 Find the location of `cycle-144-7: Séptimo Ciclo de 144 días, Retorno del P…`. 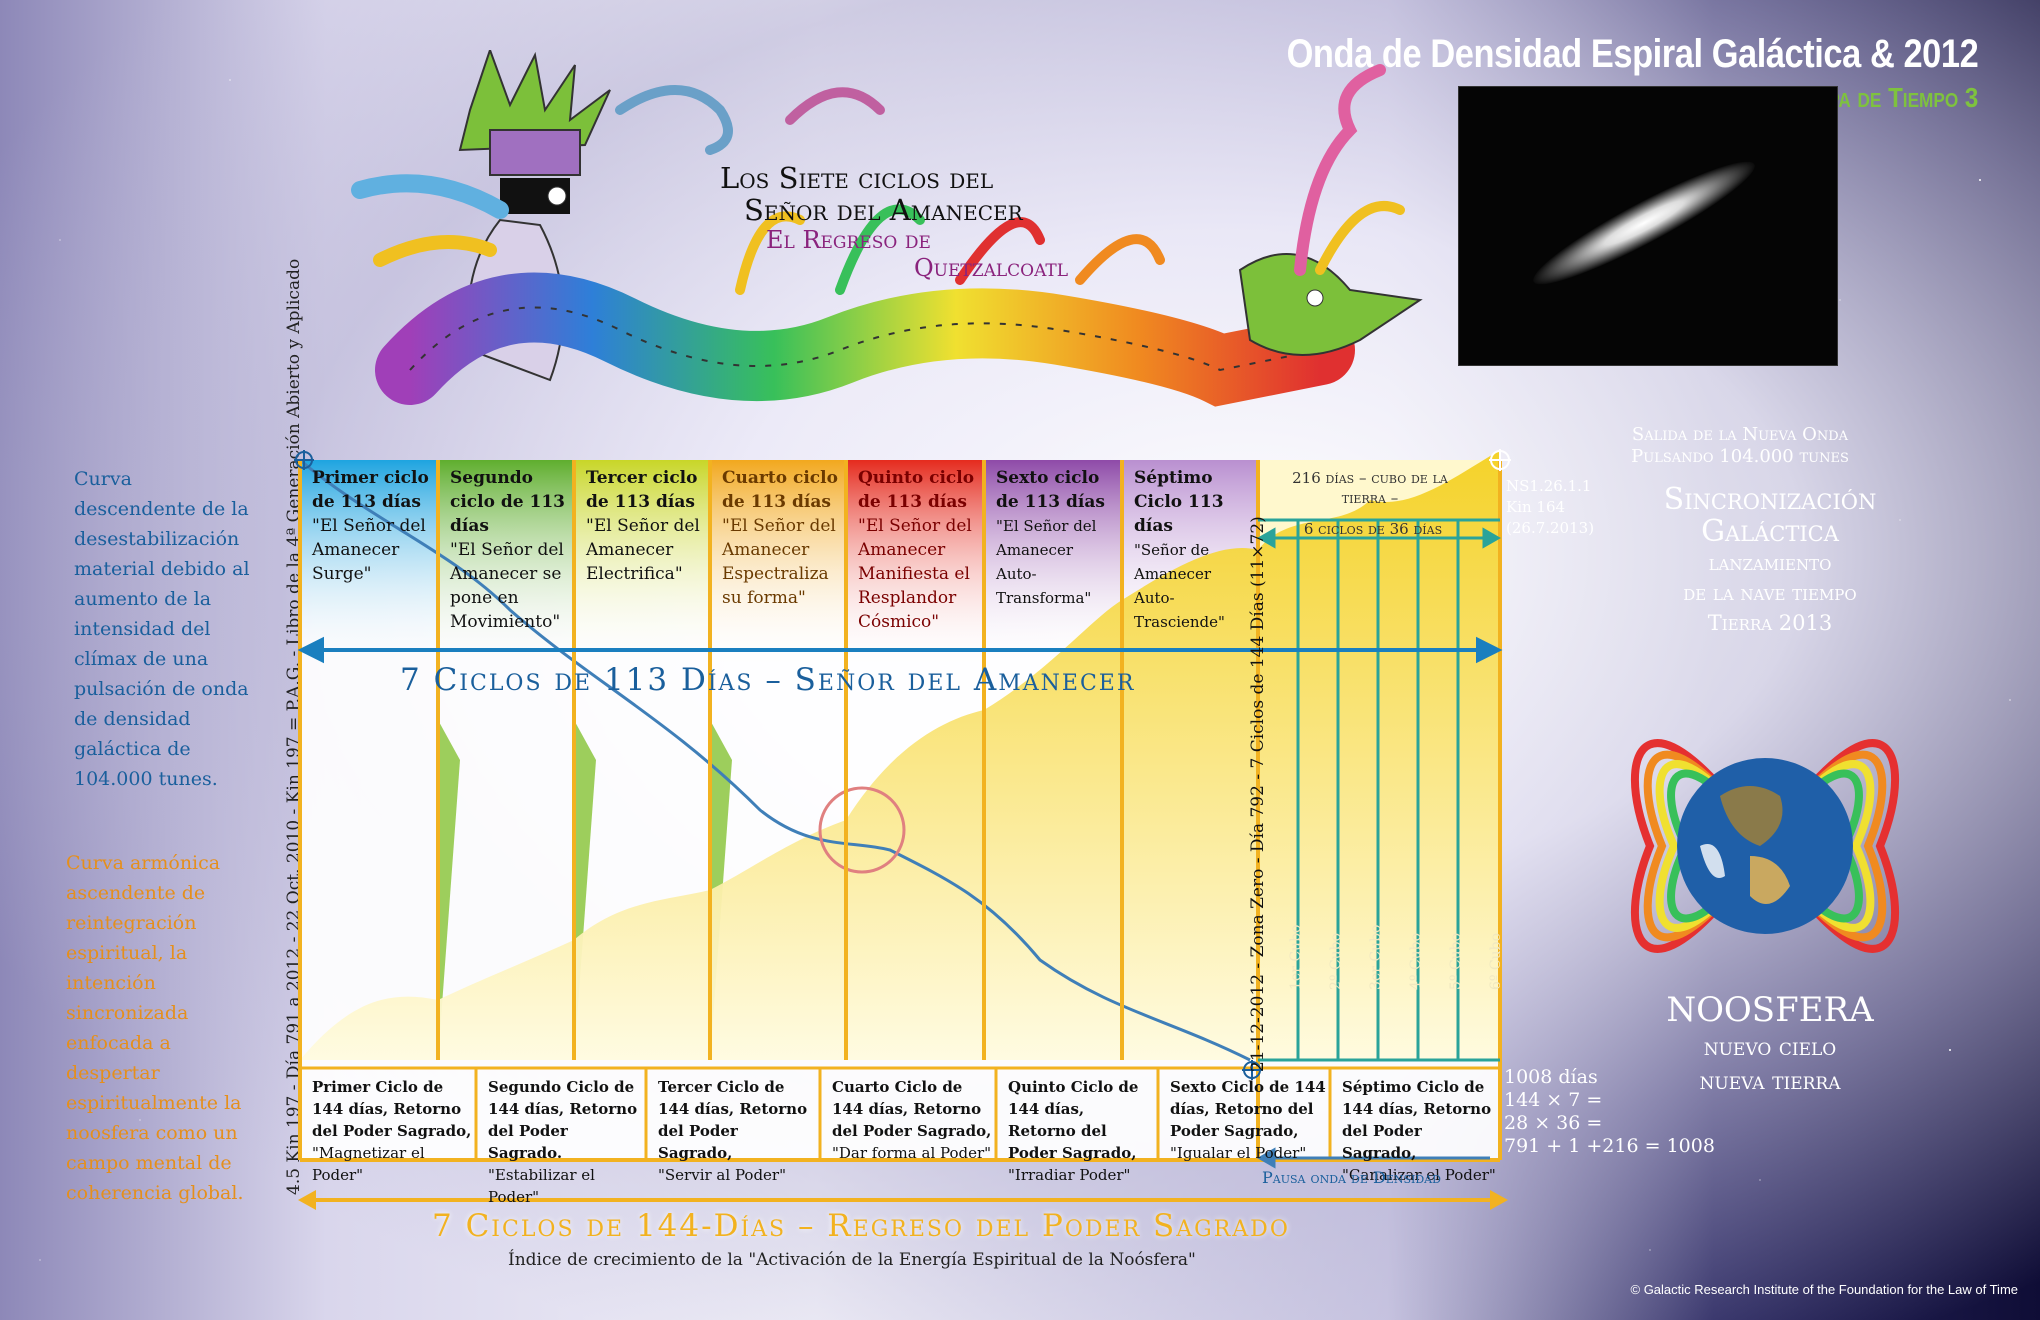

cycle-144-7: Séptimo Ciclo de 144 días, Retorno del P… is located at coordinates (1420, 1129).